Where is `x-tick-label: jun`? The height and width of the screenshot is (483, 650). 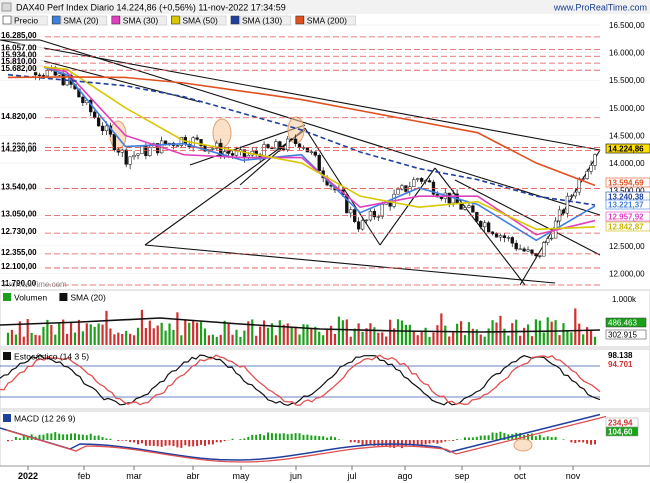
x-tick-label: jun is located at coordinates (295, 476).